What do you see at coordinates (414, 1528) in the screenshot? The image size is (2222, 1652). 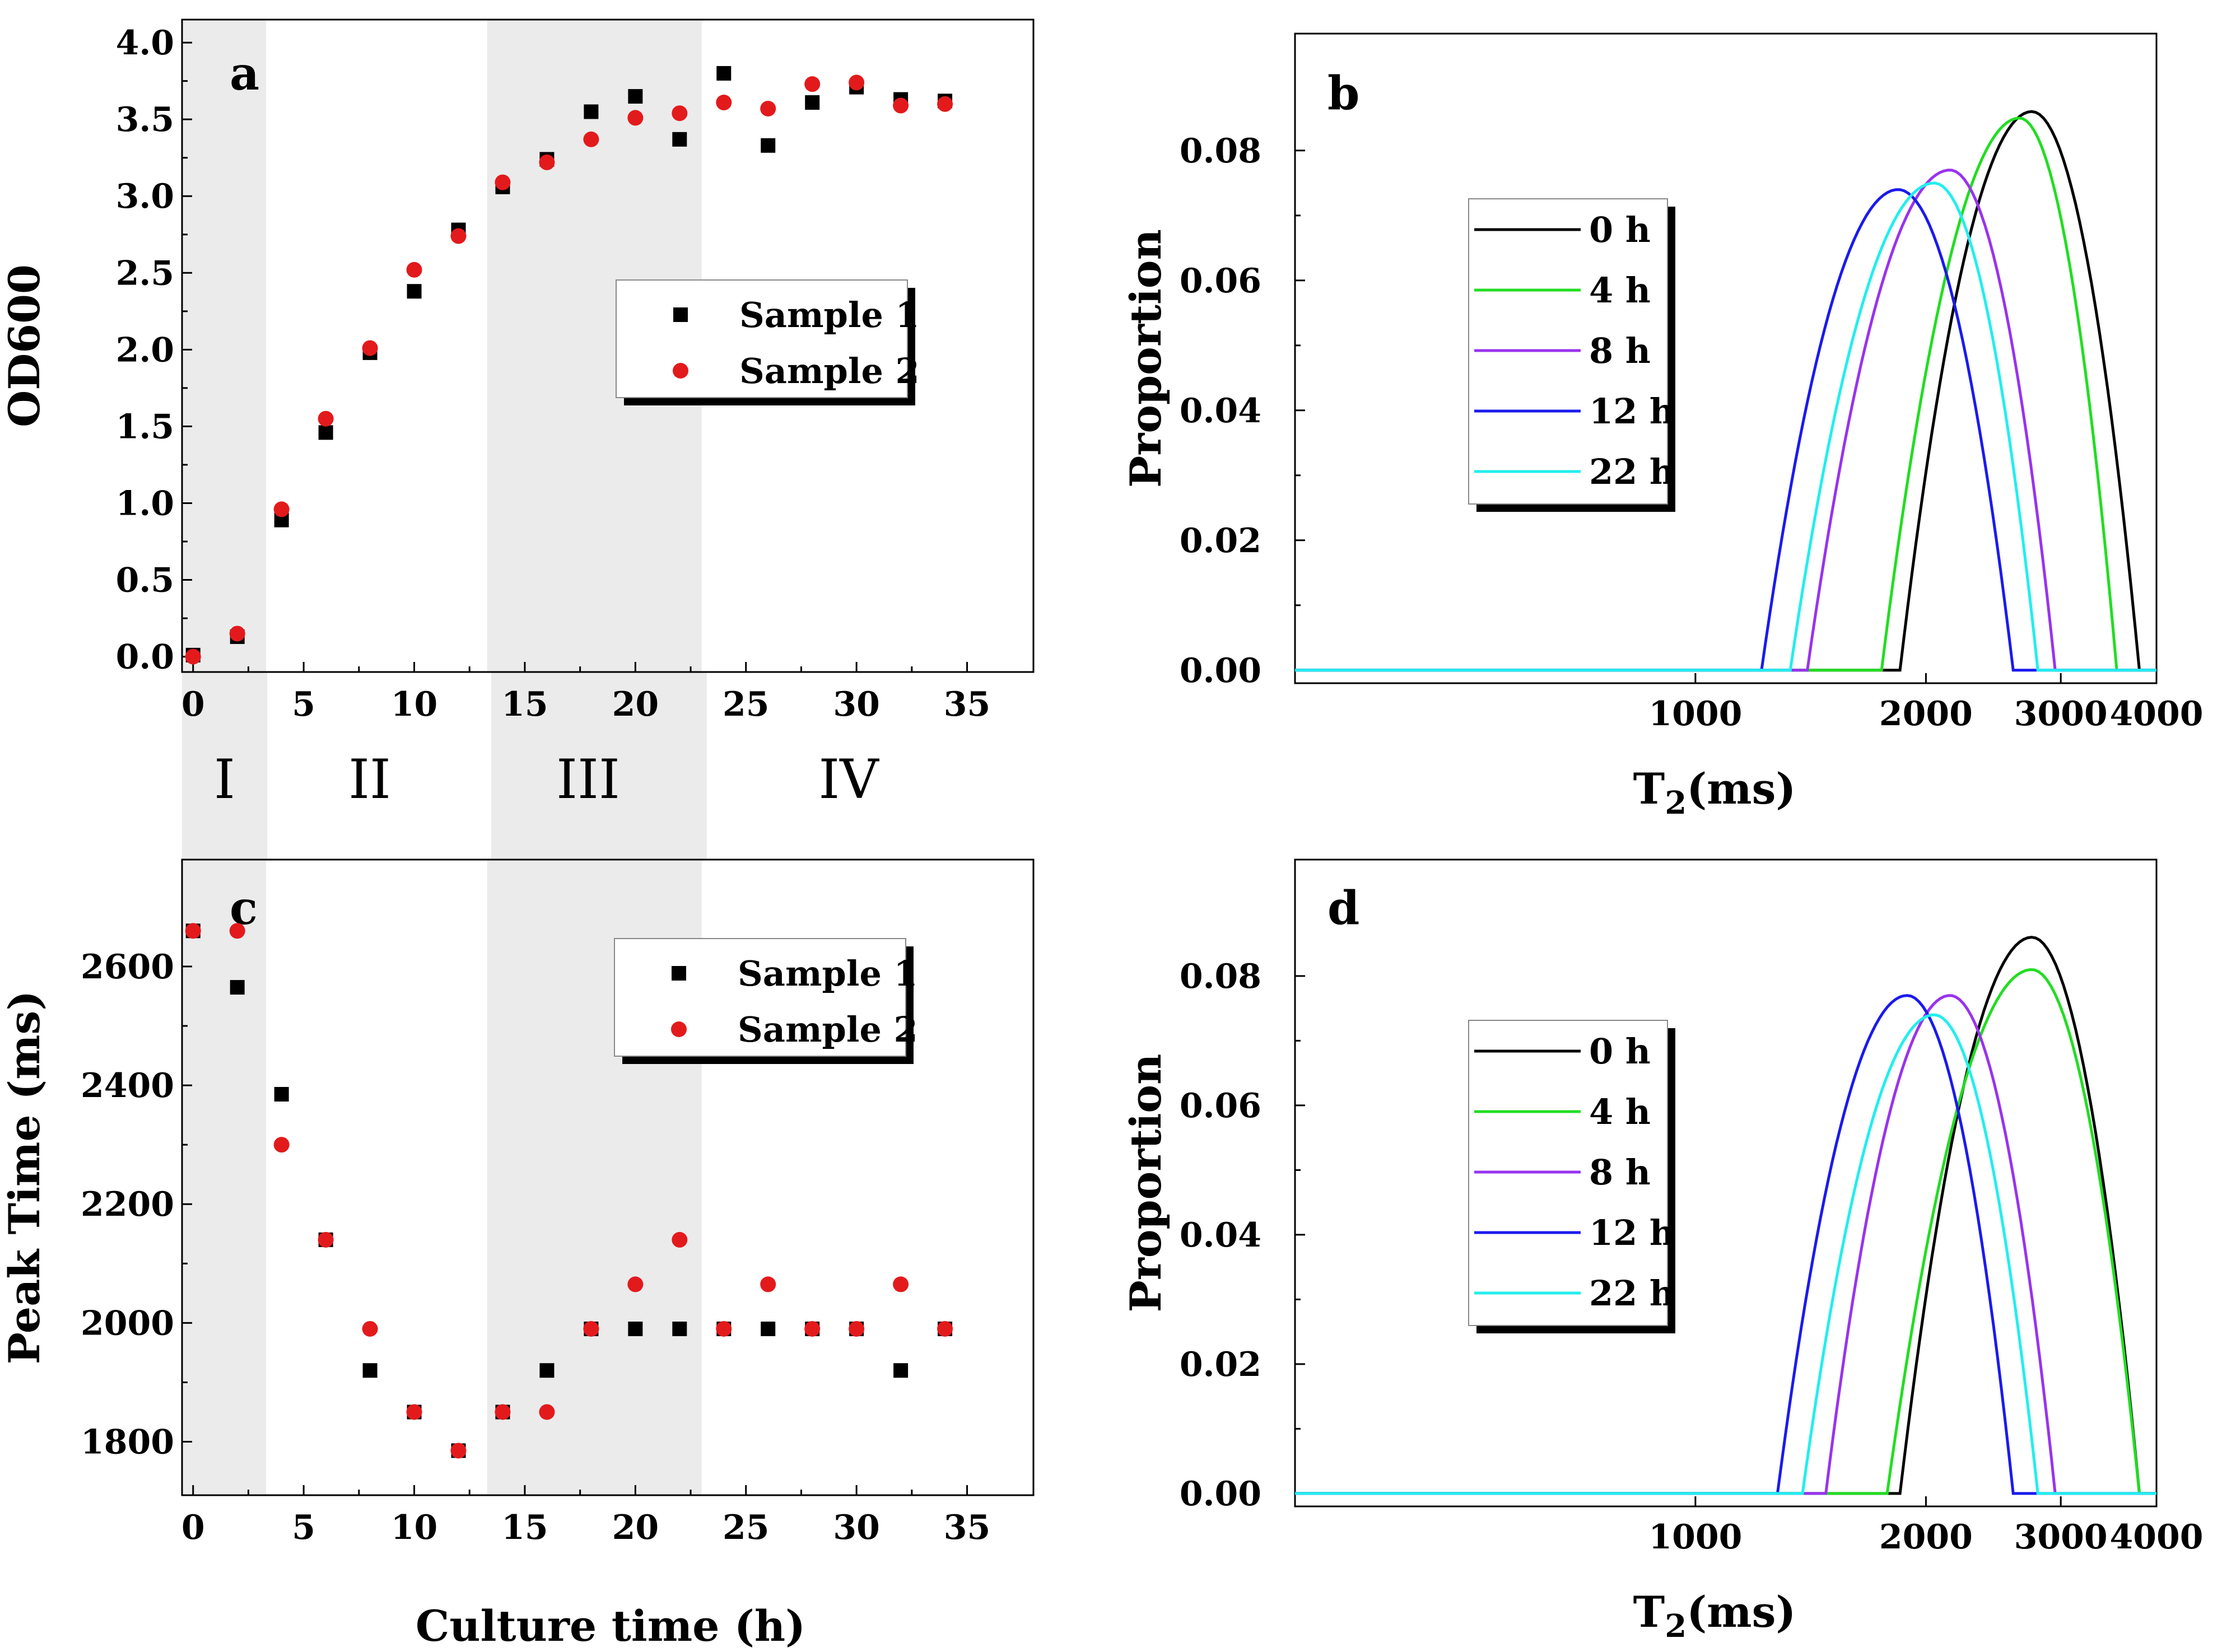 I see `x-tick-label: 10` at bounding box center [414, 1528].